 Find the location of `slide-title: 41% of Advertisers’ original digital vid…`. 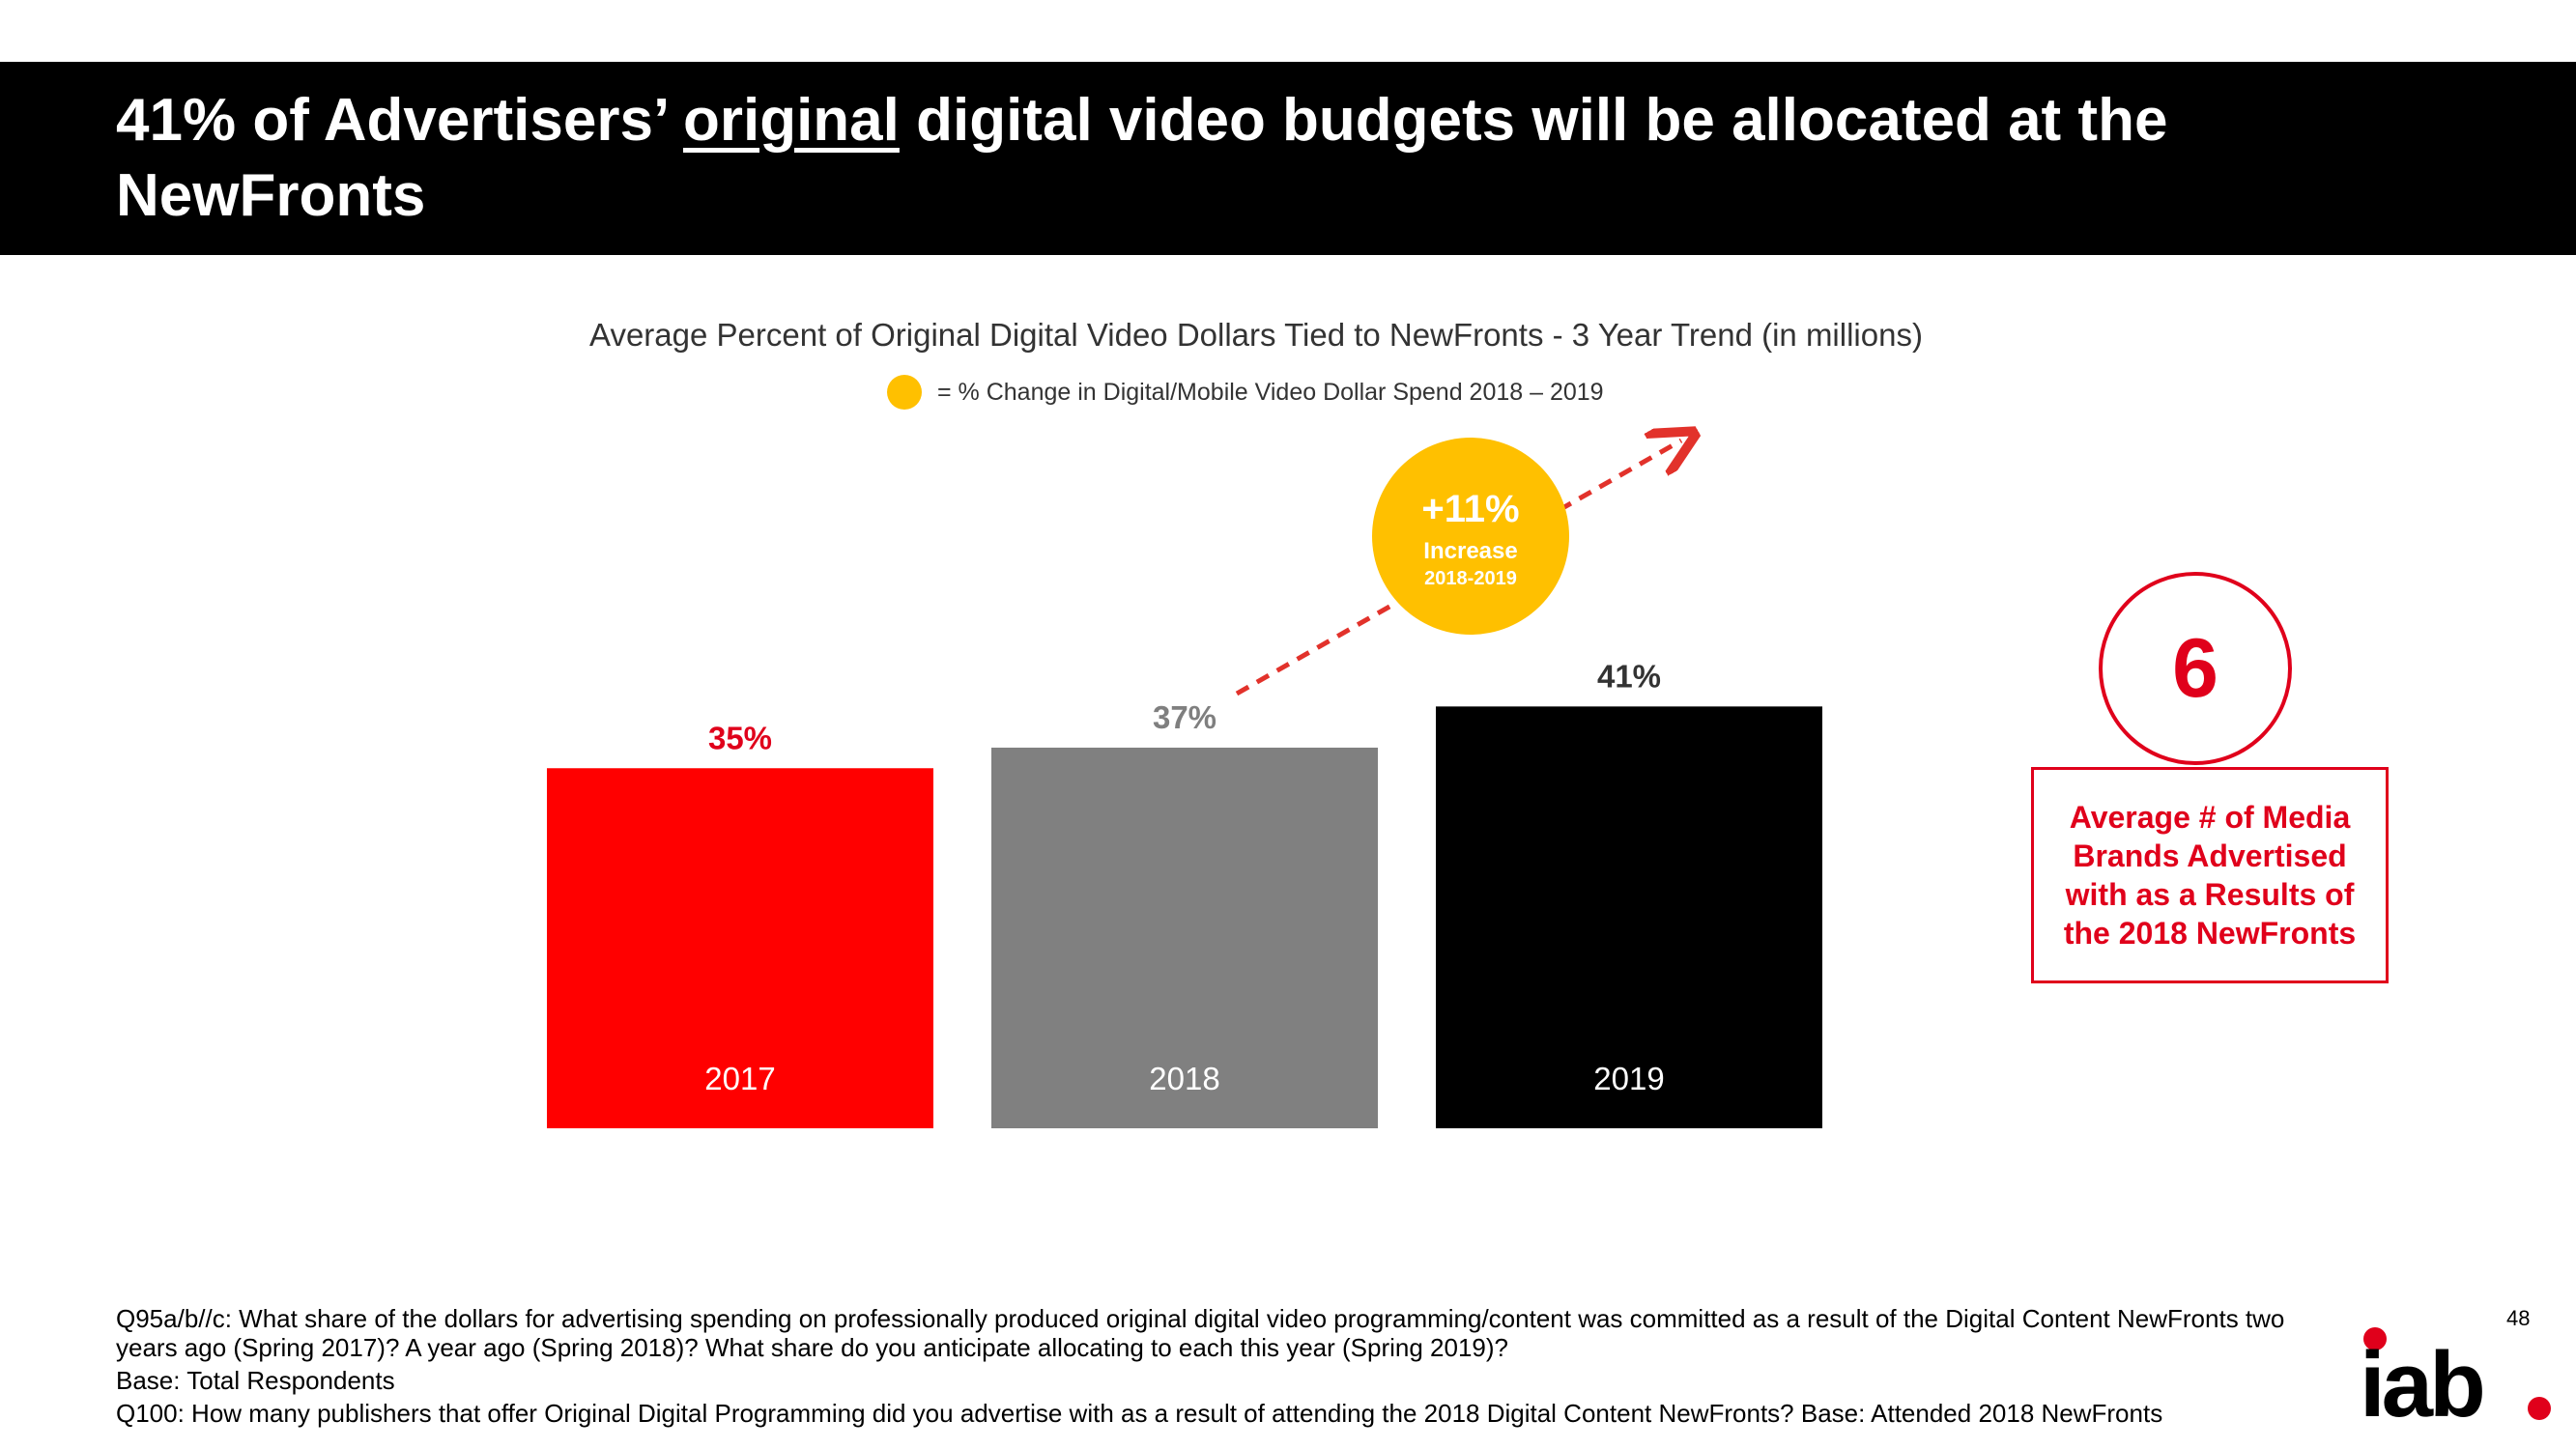

slide-title: 41% of Advertisers’ original digital vid… is located at coordinates (1227, 158).